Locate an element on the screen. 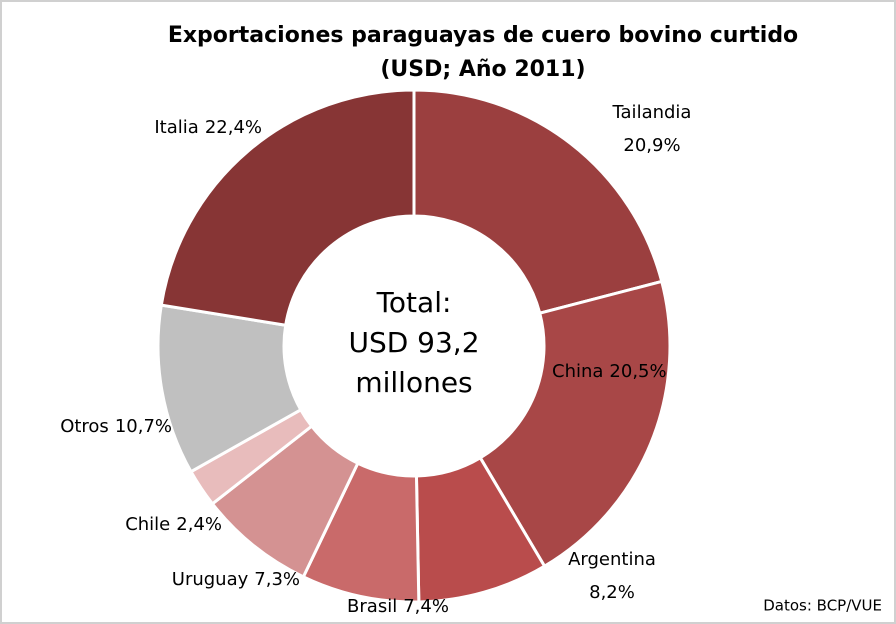 The height and width of the screenshot is (624, 896). category-label: Argentina is located at coordinates (612, 559).